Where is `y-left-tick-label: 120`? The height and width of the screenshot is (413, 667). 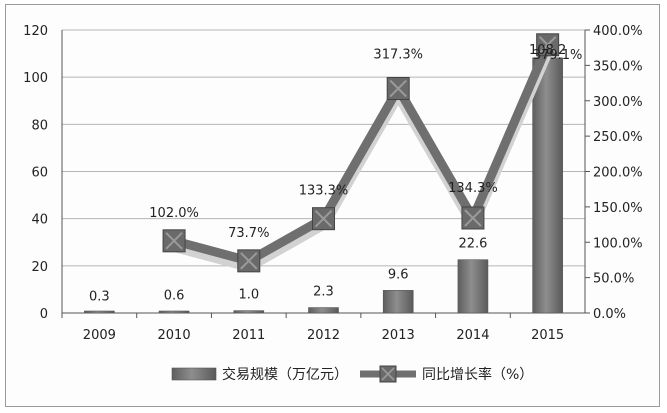
y-left-tick-label: 120 is located at coordinates (35, 31).